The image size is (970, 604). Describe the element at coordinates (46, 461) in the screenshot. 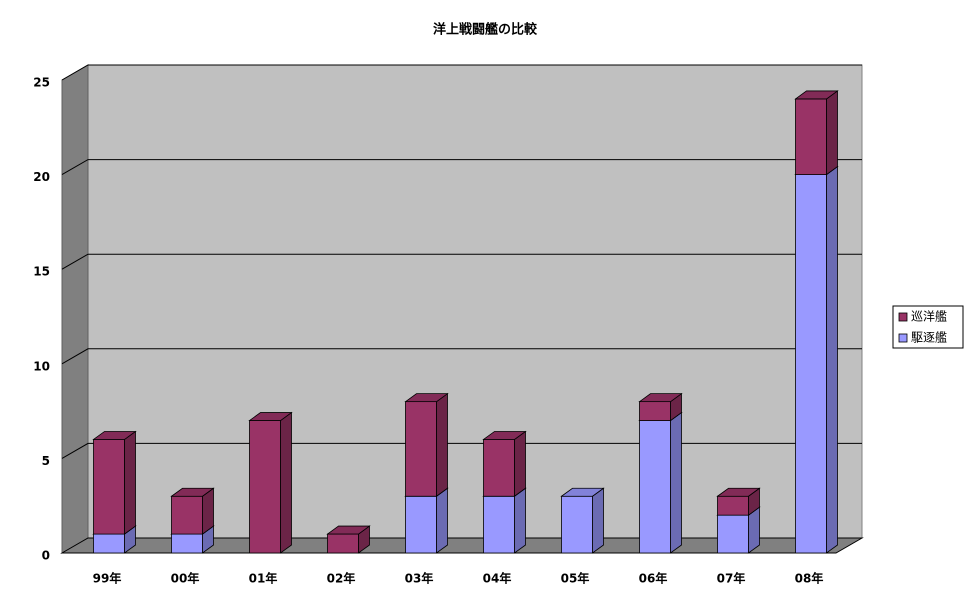

I see `y-tick-label: 5` at that location.